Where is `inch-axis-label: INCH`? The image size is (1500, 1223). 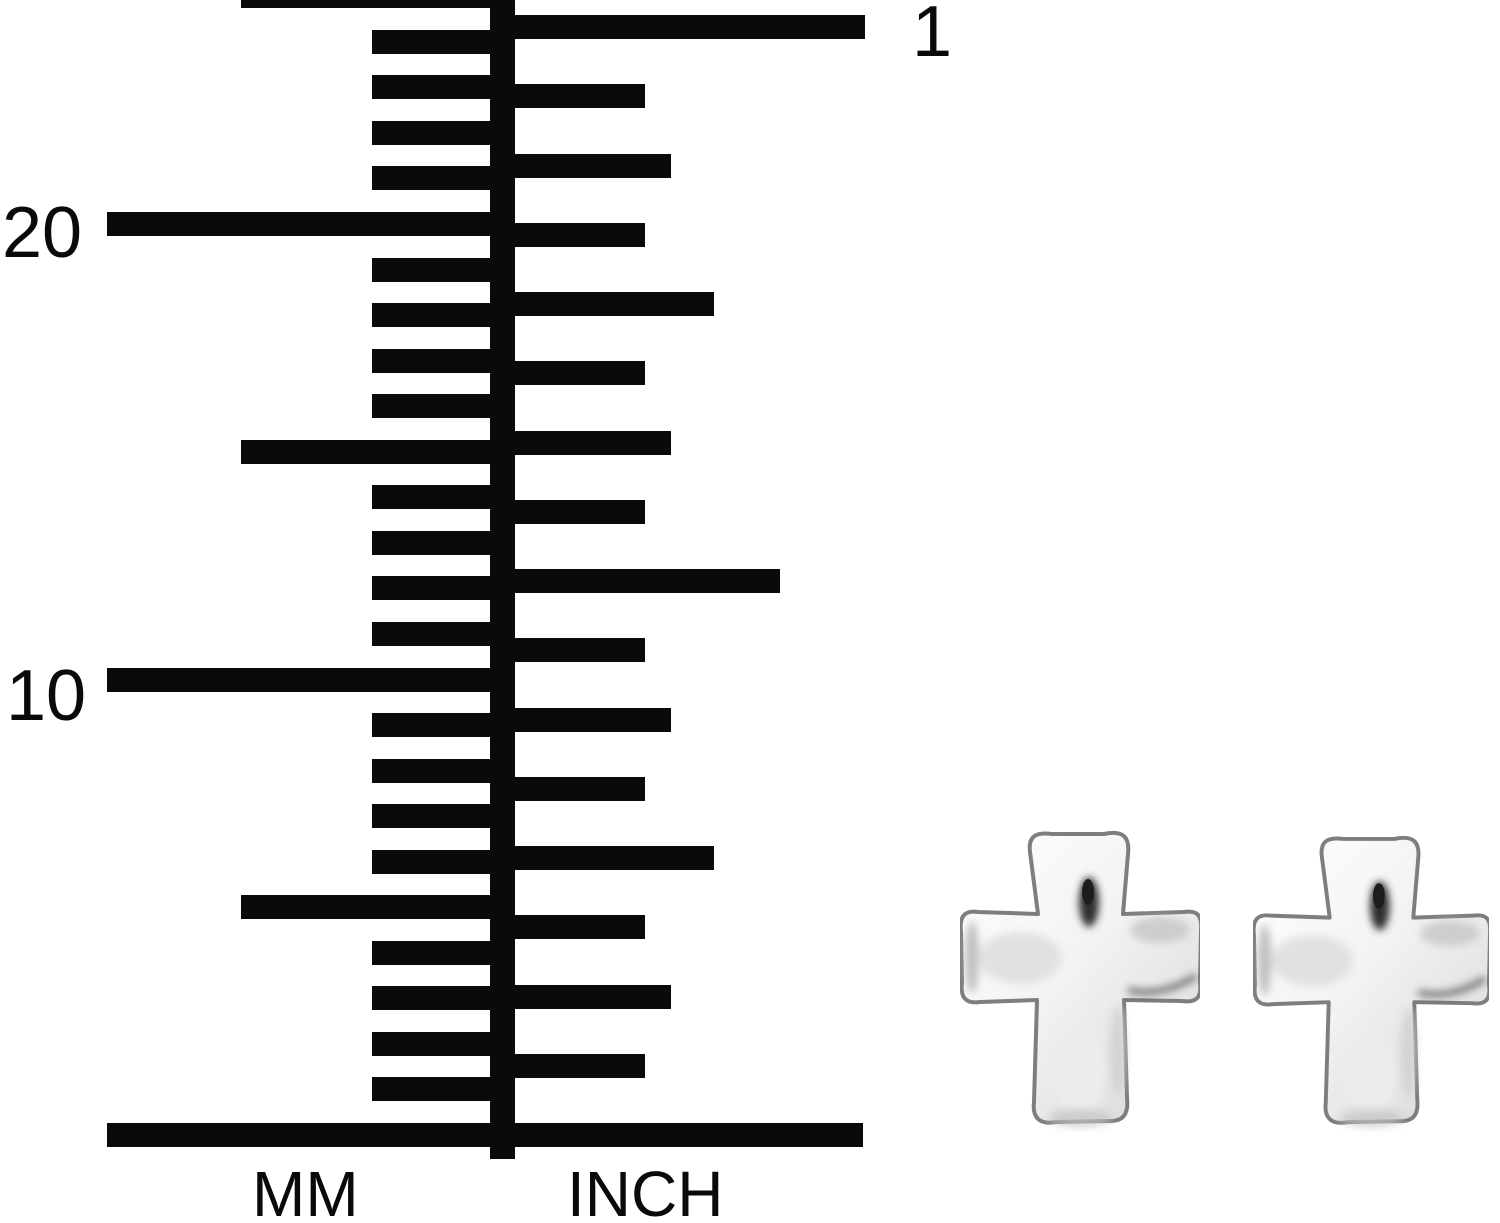
inch-axis-label: INCH is located at coordinates (645, 1190).